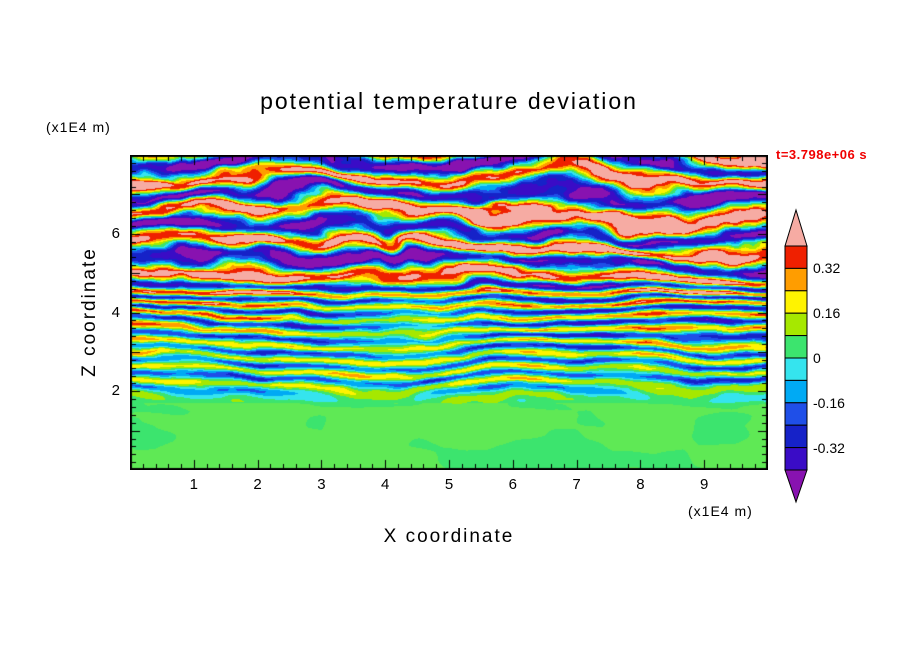  I want to click on x-tick-label: 2, so click(257, 484).